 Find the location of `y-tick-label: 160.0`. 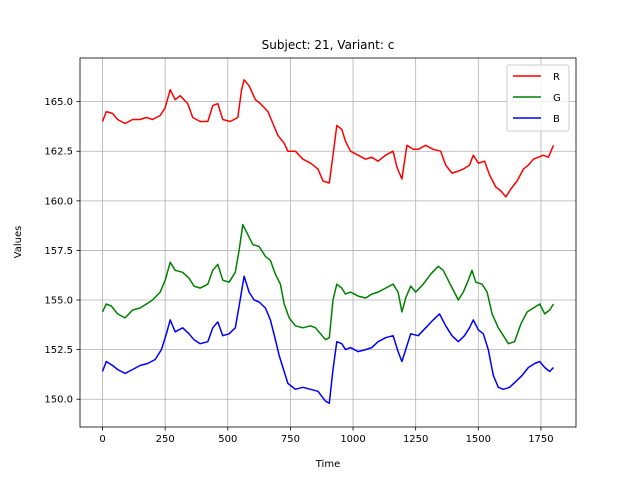

y-tick-label: 160.0 is located at coordinates (58, 201).